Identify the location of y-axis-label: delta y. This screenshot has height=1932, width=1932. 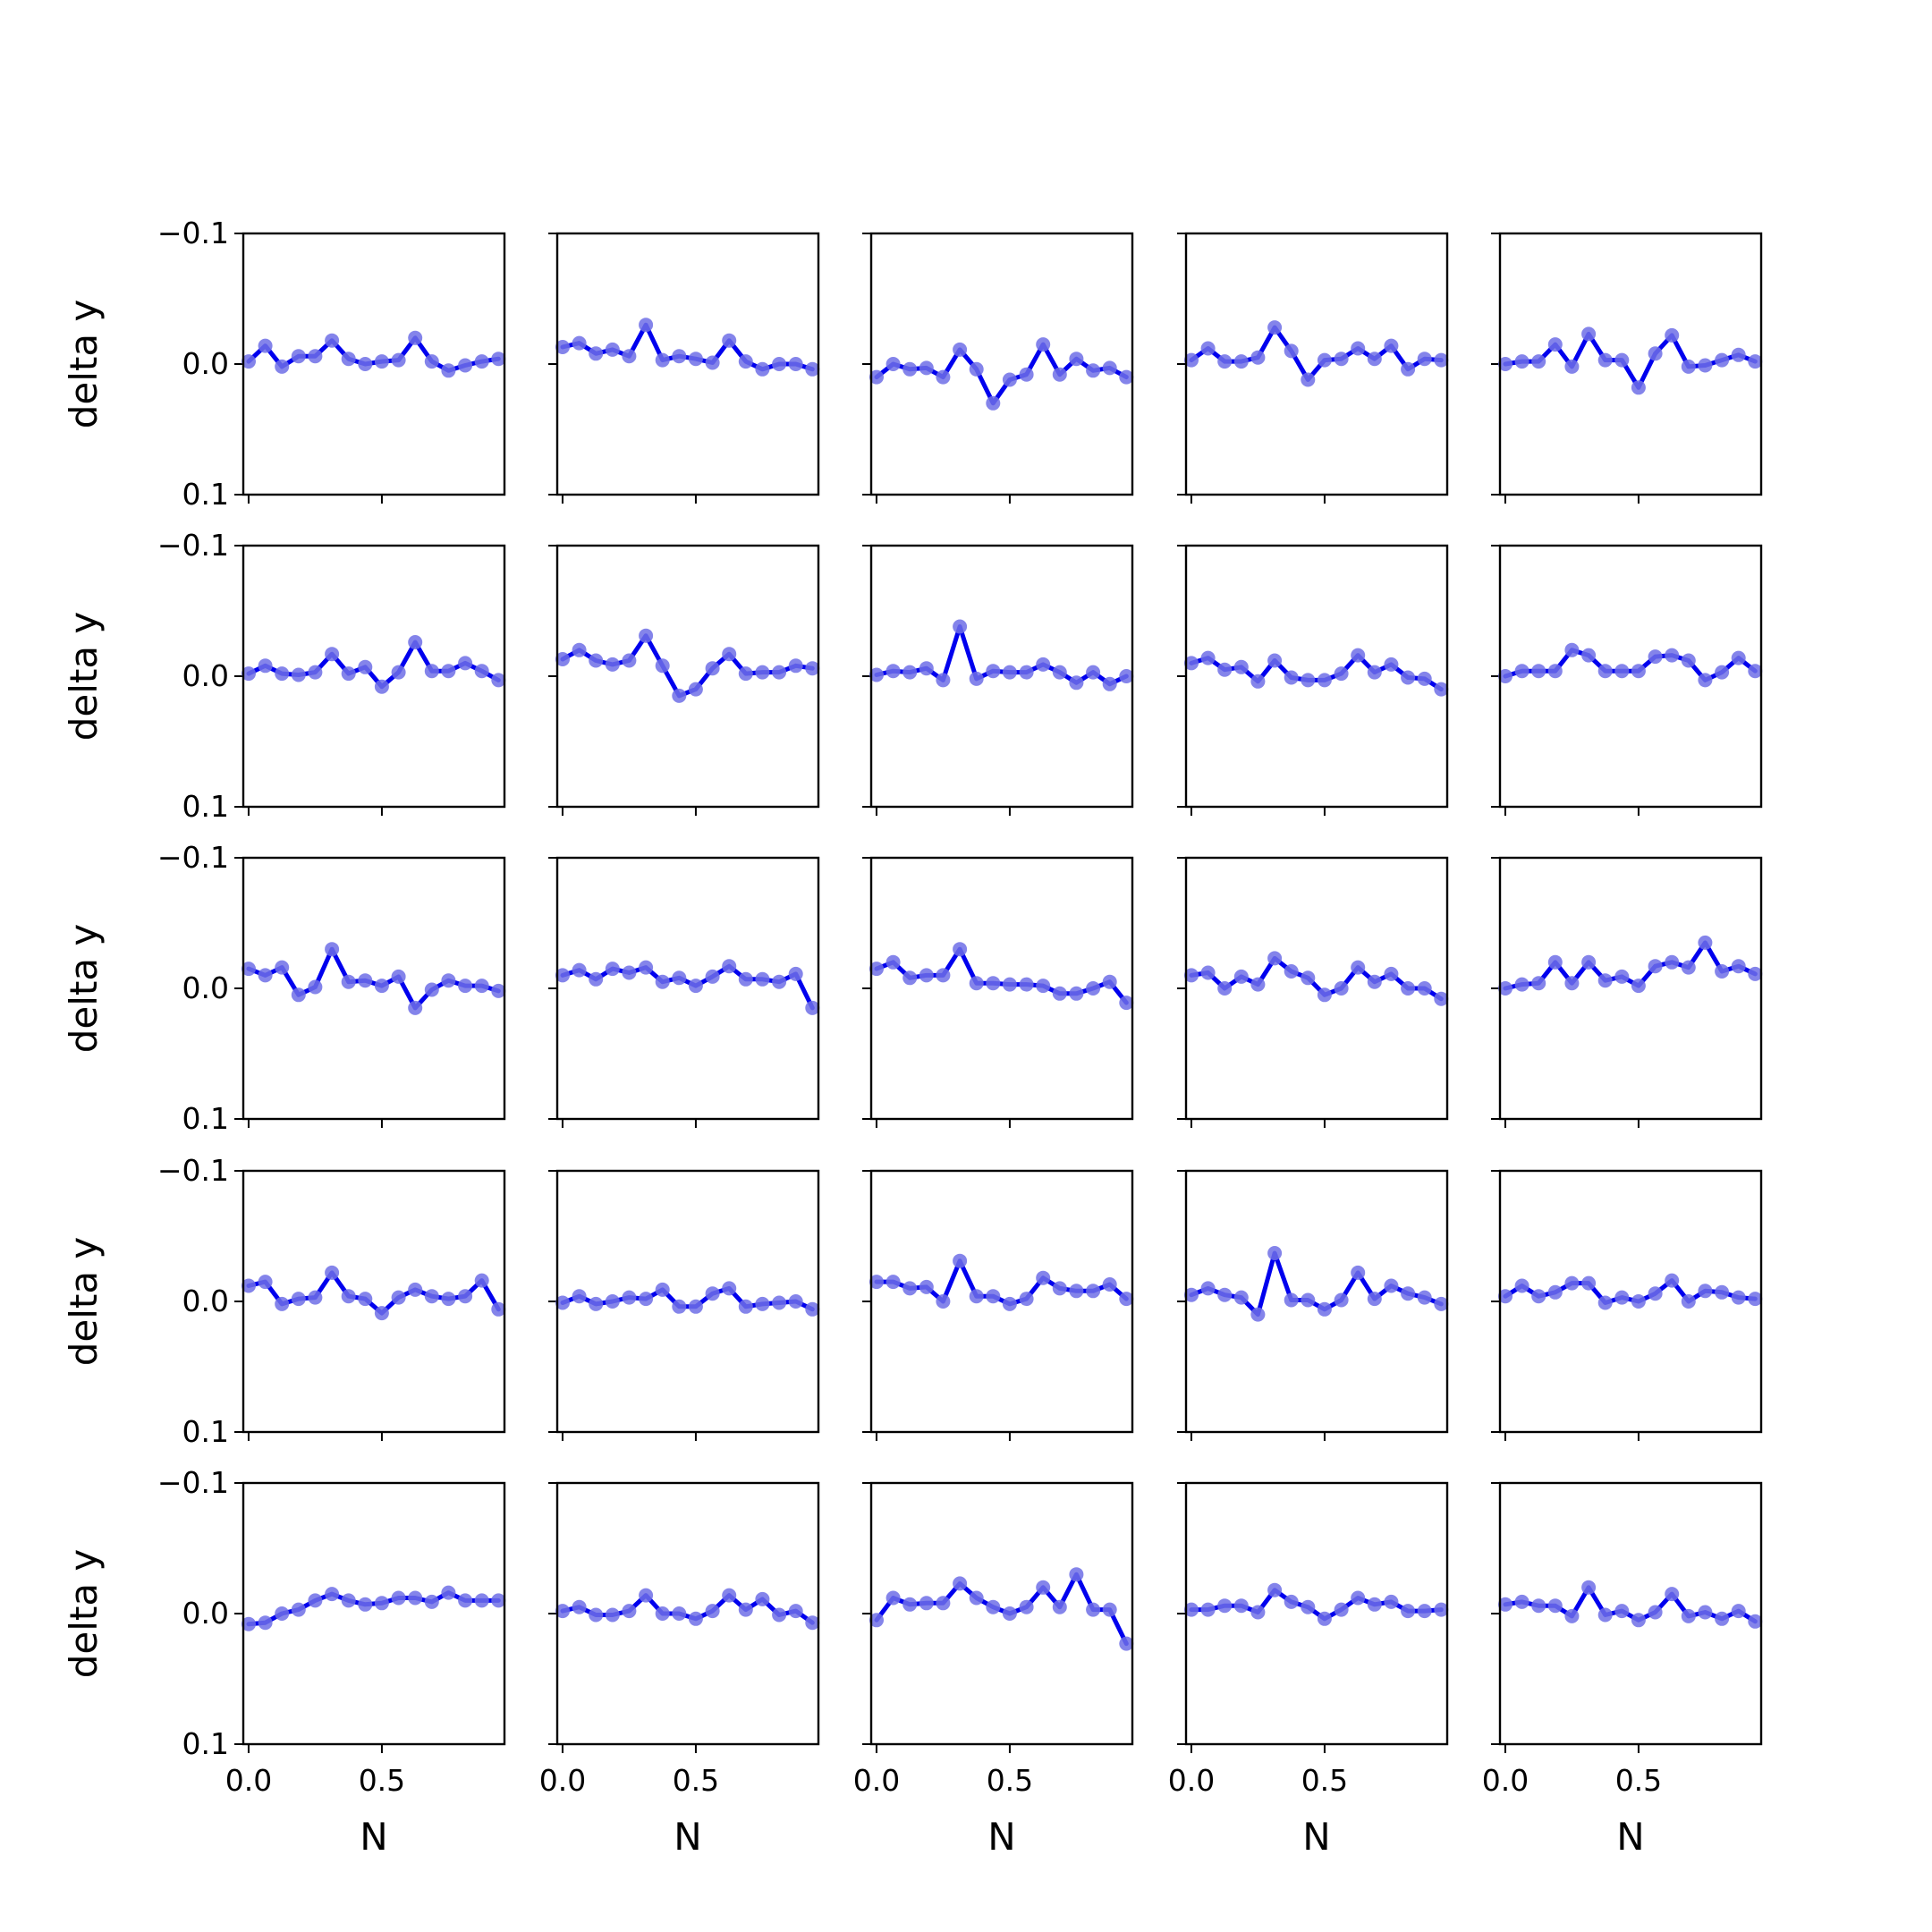
(84, 676).